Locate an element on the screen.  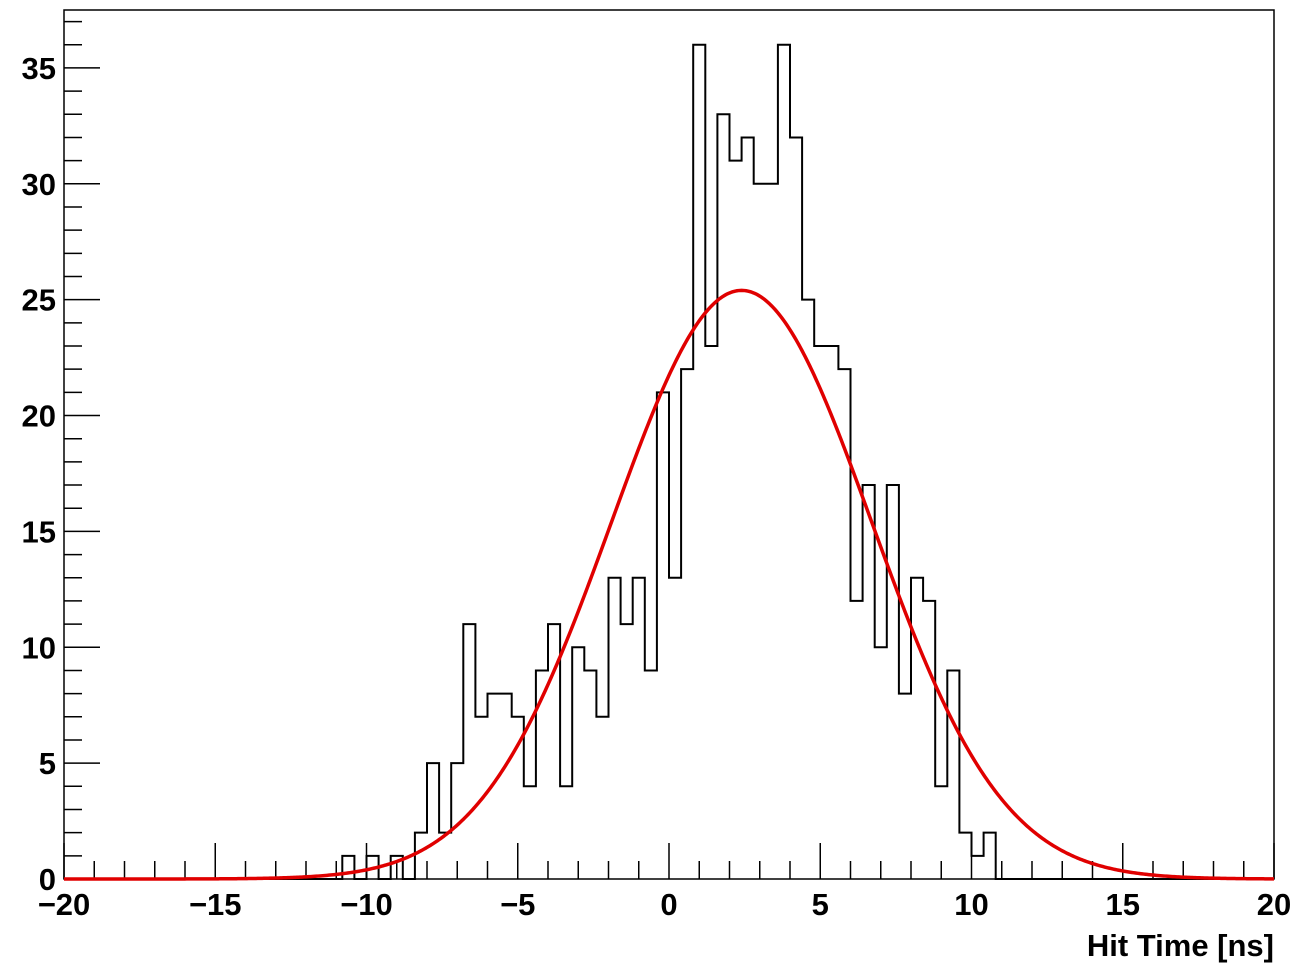
y-tick-label: 35 is located at coordinates (39, 68).